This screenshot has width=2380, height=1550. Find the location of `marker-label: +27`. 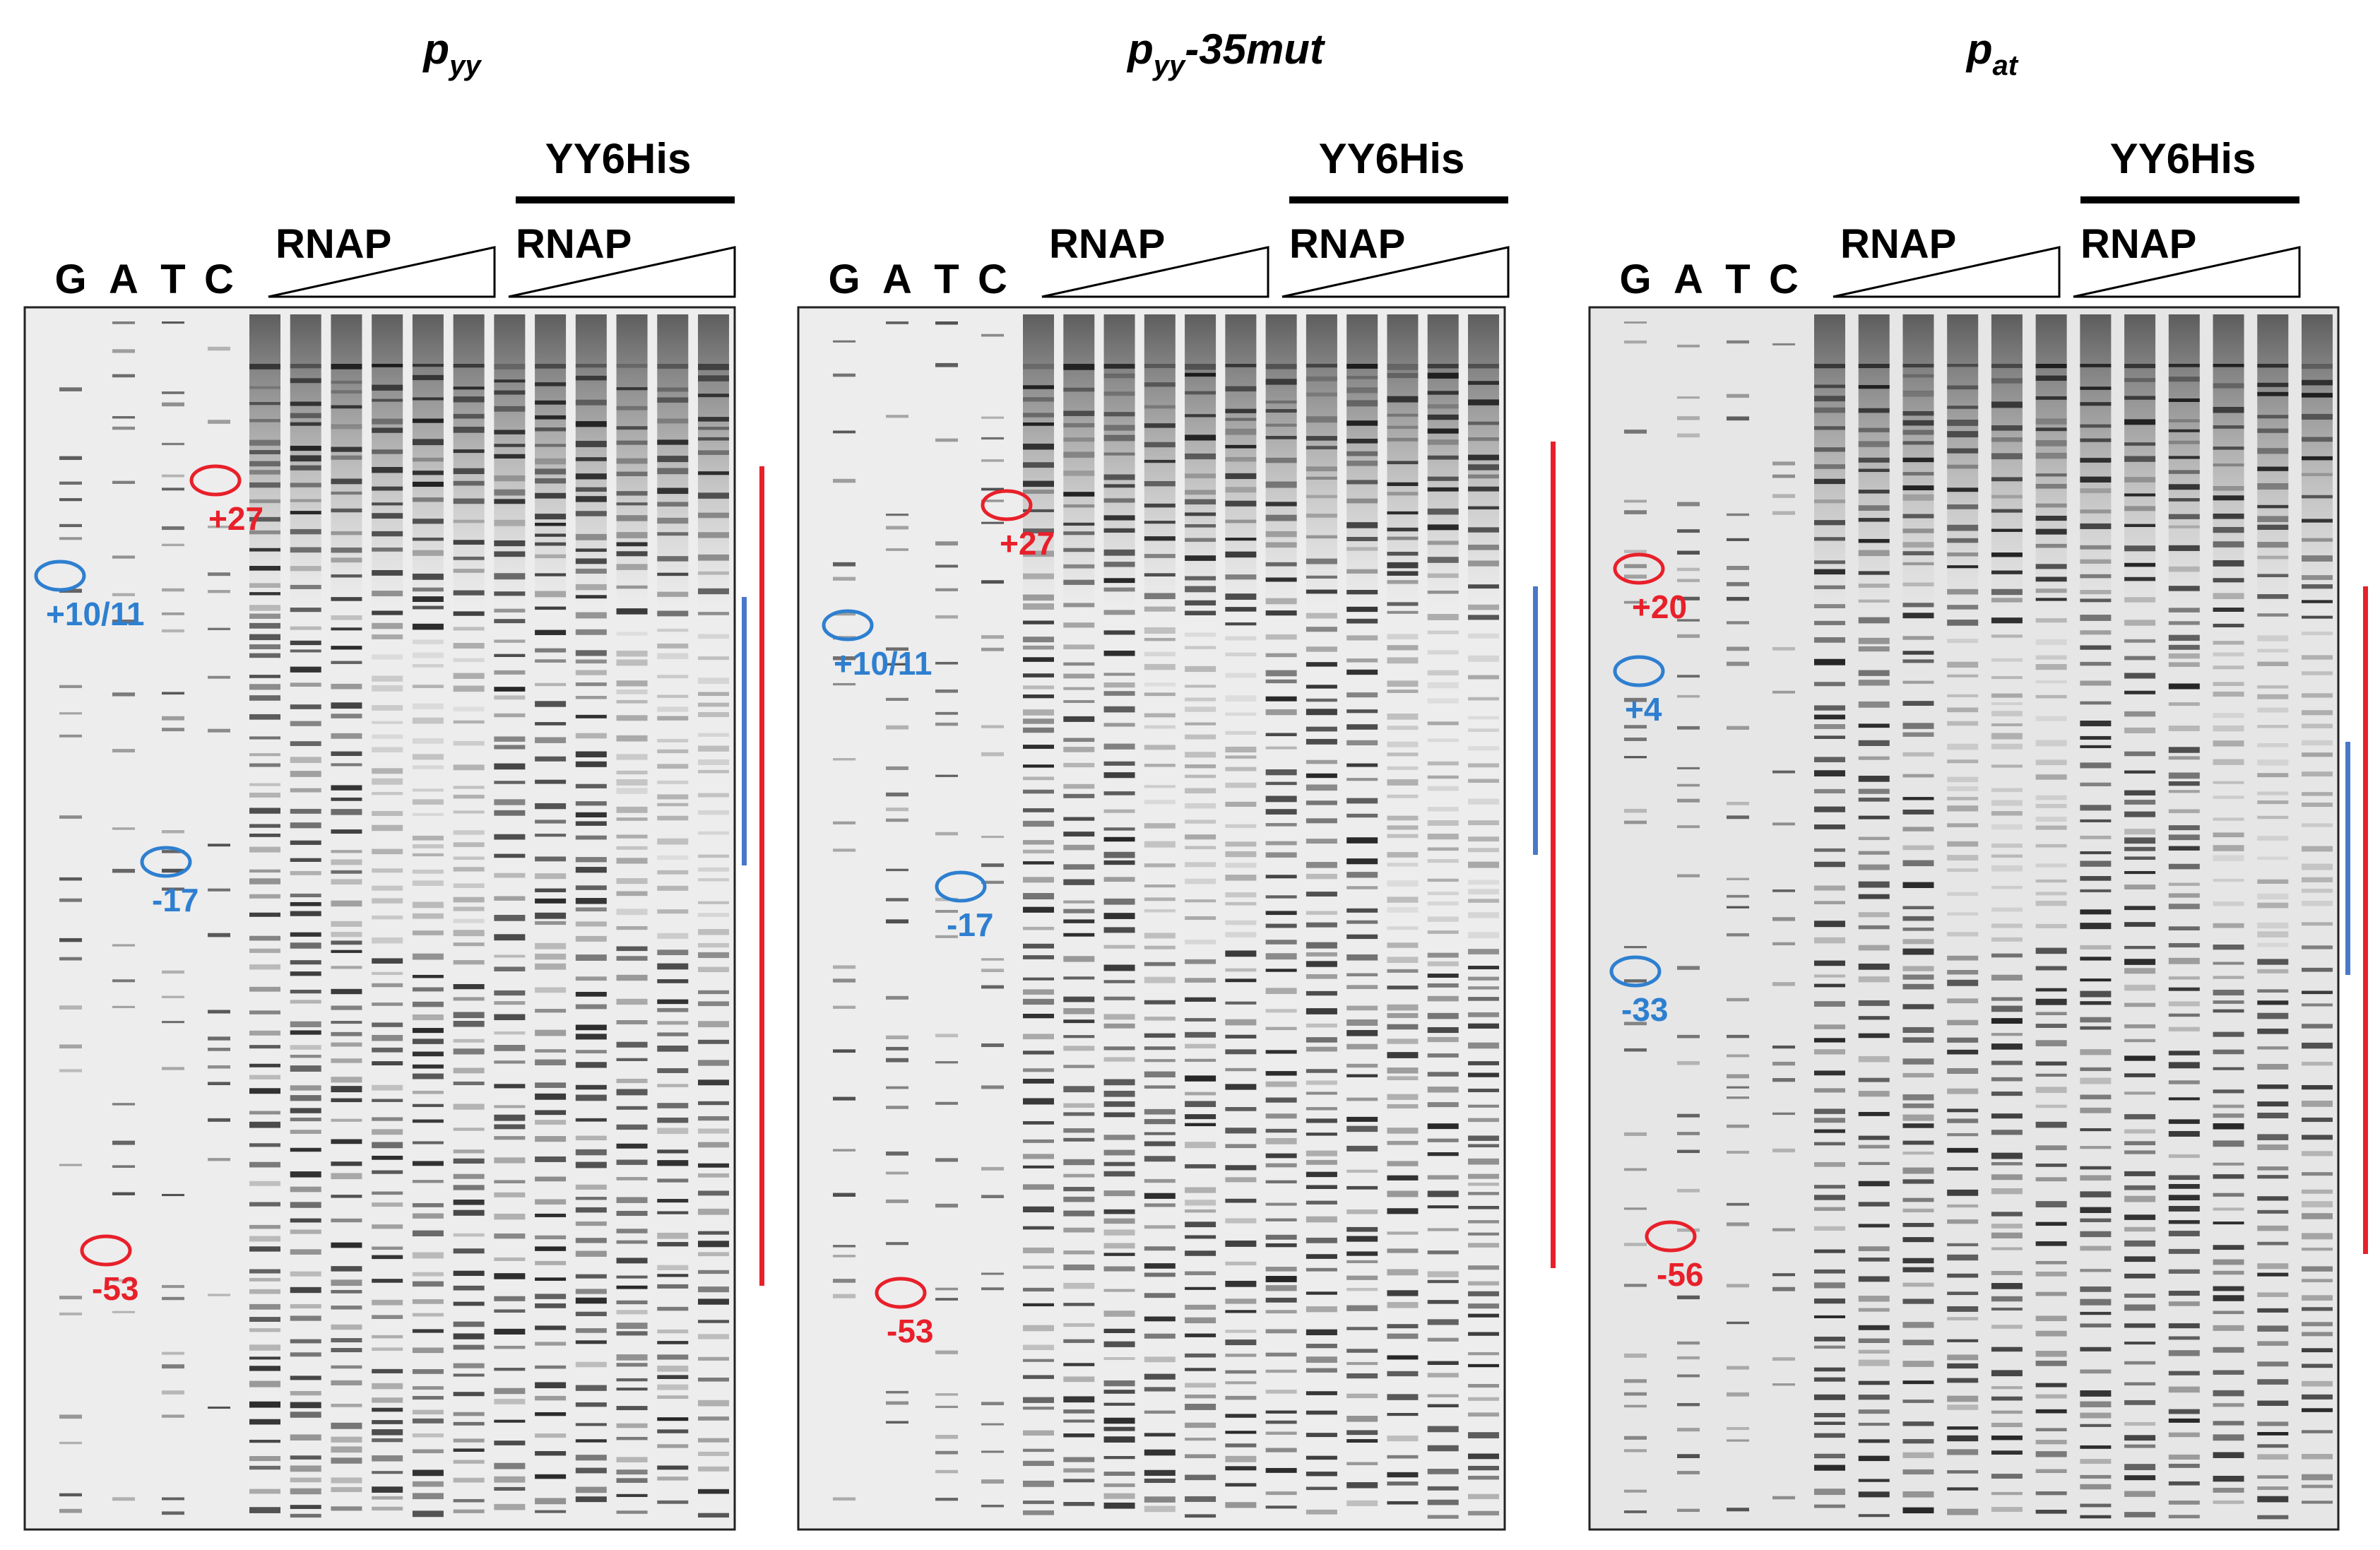

marker-label: +27 is located at coordinates (236, 518).